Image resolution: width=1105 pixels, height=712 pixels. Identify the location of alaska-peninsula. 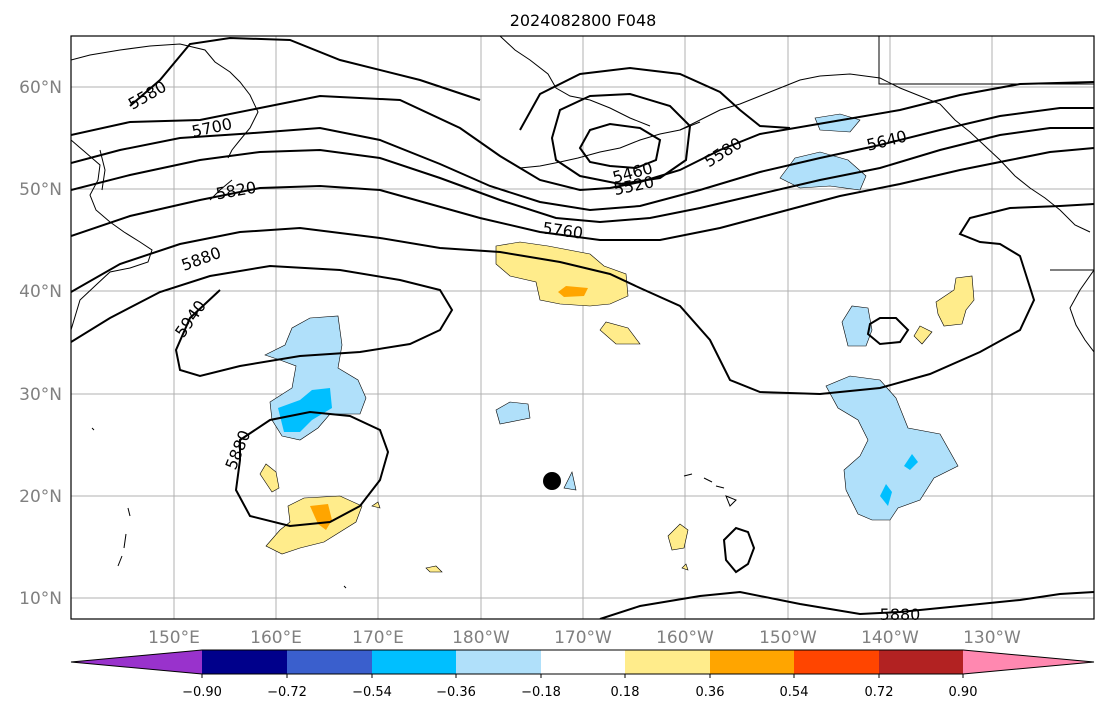
(750, 103).